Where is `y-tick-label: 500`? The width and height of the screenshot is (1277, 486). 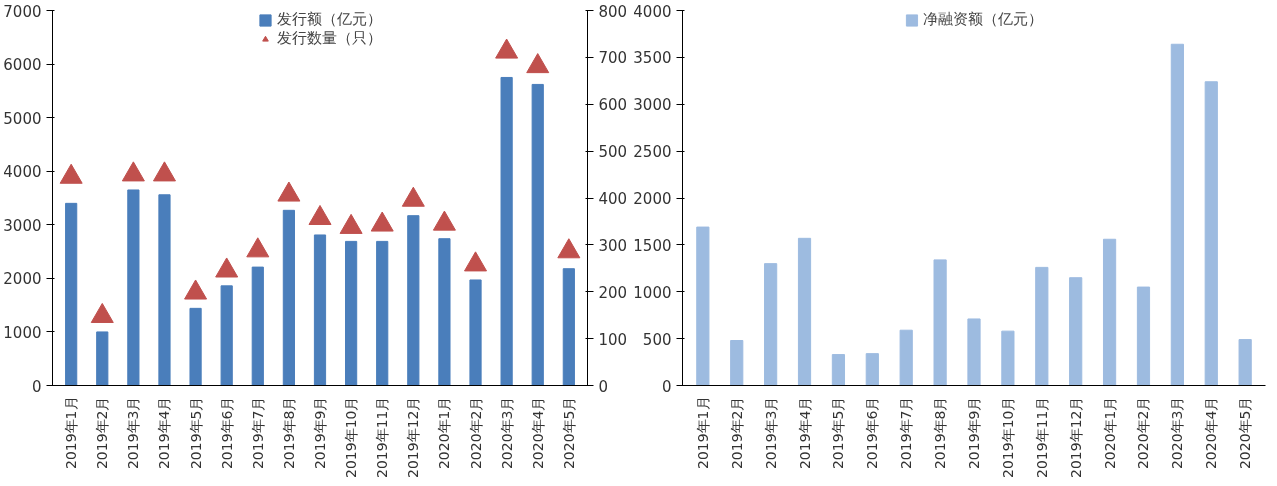
y-tick-label: 500 is located at coordinates (657, 339).